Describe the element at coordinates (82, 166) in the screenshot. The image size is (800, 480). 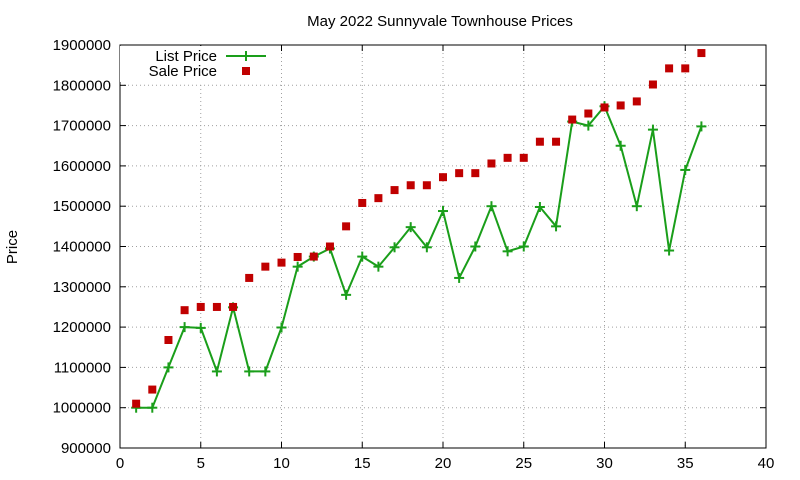
I see `y-tick-label: 1600000` at that location.